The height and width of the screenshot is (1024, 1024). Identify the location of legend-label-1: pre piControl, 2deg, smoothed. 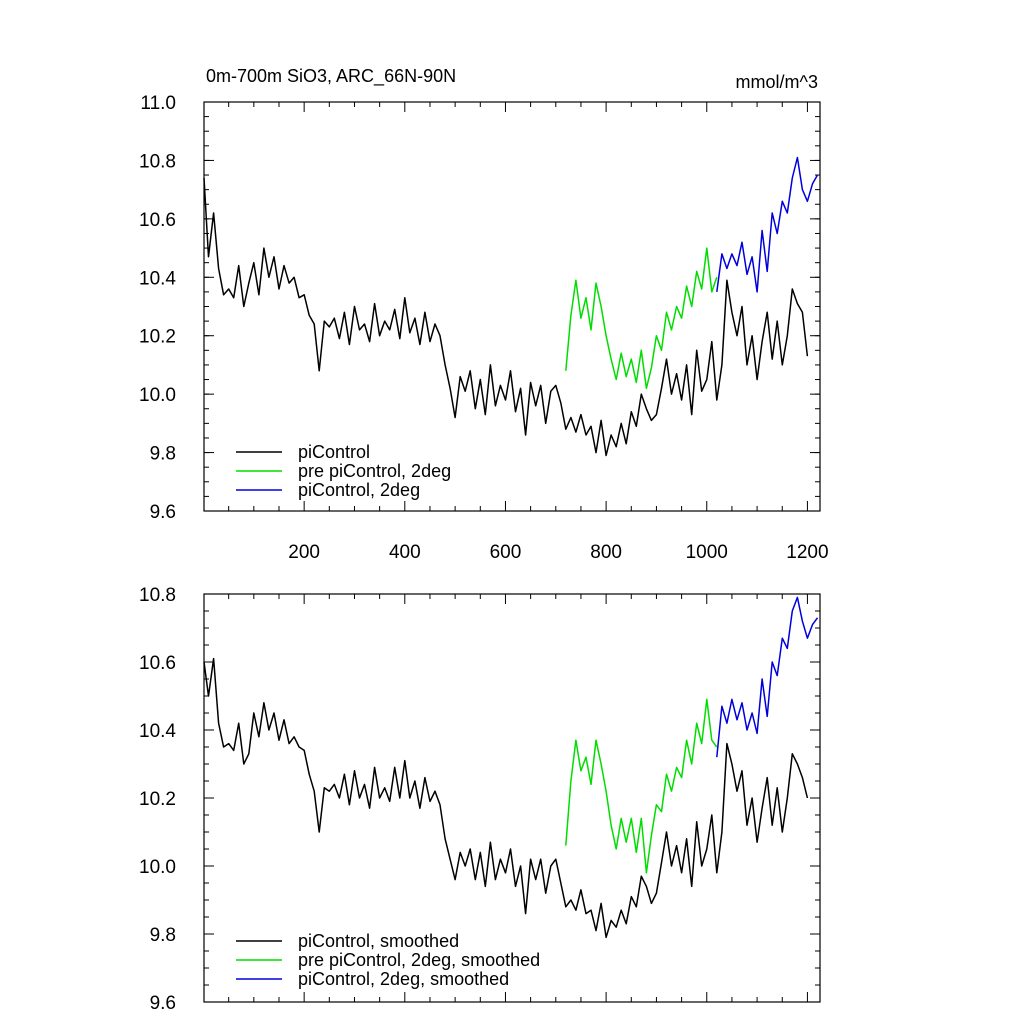
(419, 960).